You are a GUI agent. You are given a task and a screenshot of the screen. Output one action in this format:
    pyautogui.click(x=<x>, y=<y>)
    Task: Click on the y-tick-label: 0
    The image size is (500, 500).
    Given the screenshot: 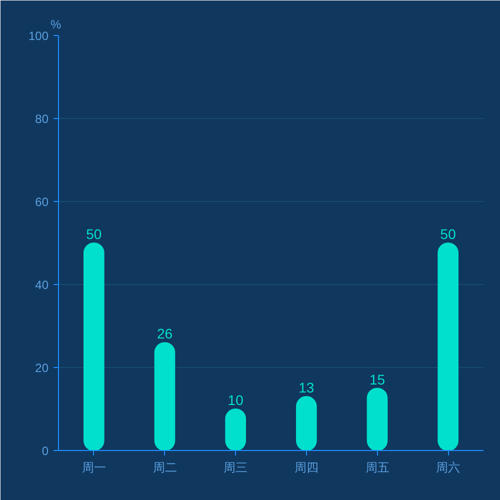 What is the action you would take?
    pyautogui.click(x=45, y=451)
    